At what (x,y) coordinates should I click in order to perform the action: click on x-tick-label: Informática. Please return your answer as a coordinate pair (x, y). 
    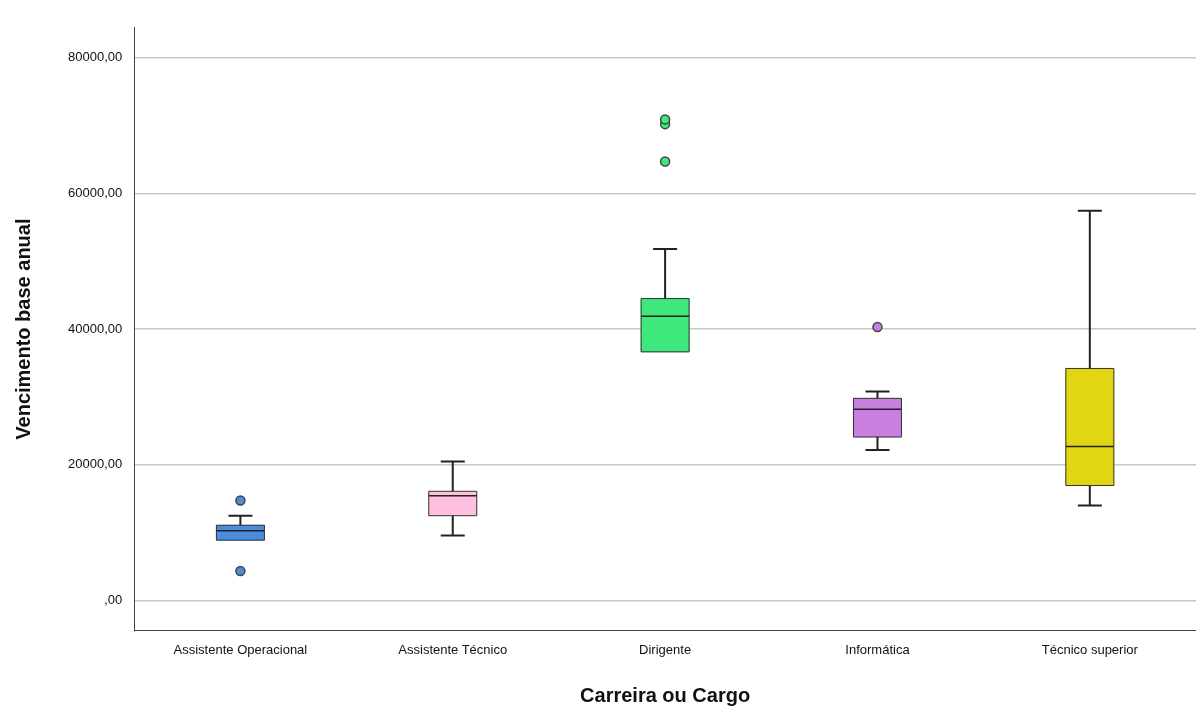
    Looking at the image, I should click on (878, 649).